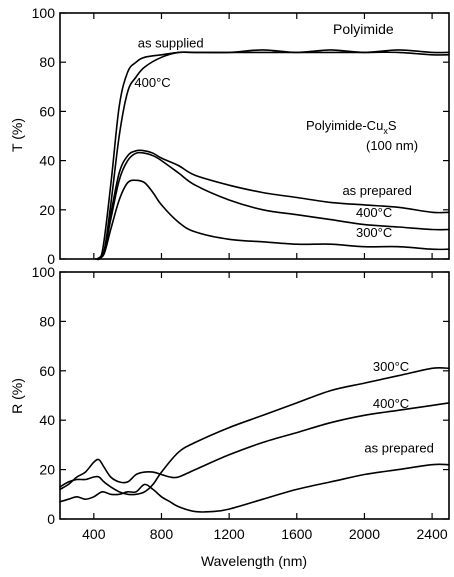 The image size is (454, 577). Describe the element at coordinates (432, 534) in the screenshot. I see `reflectance-x-tick-label: 2400` at that location.